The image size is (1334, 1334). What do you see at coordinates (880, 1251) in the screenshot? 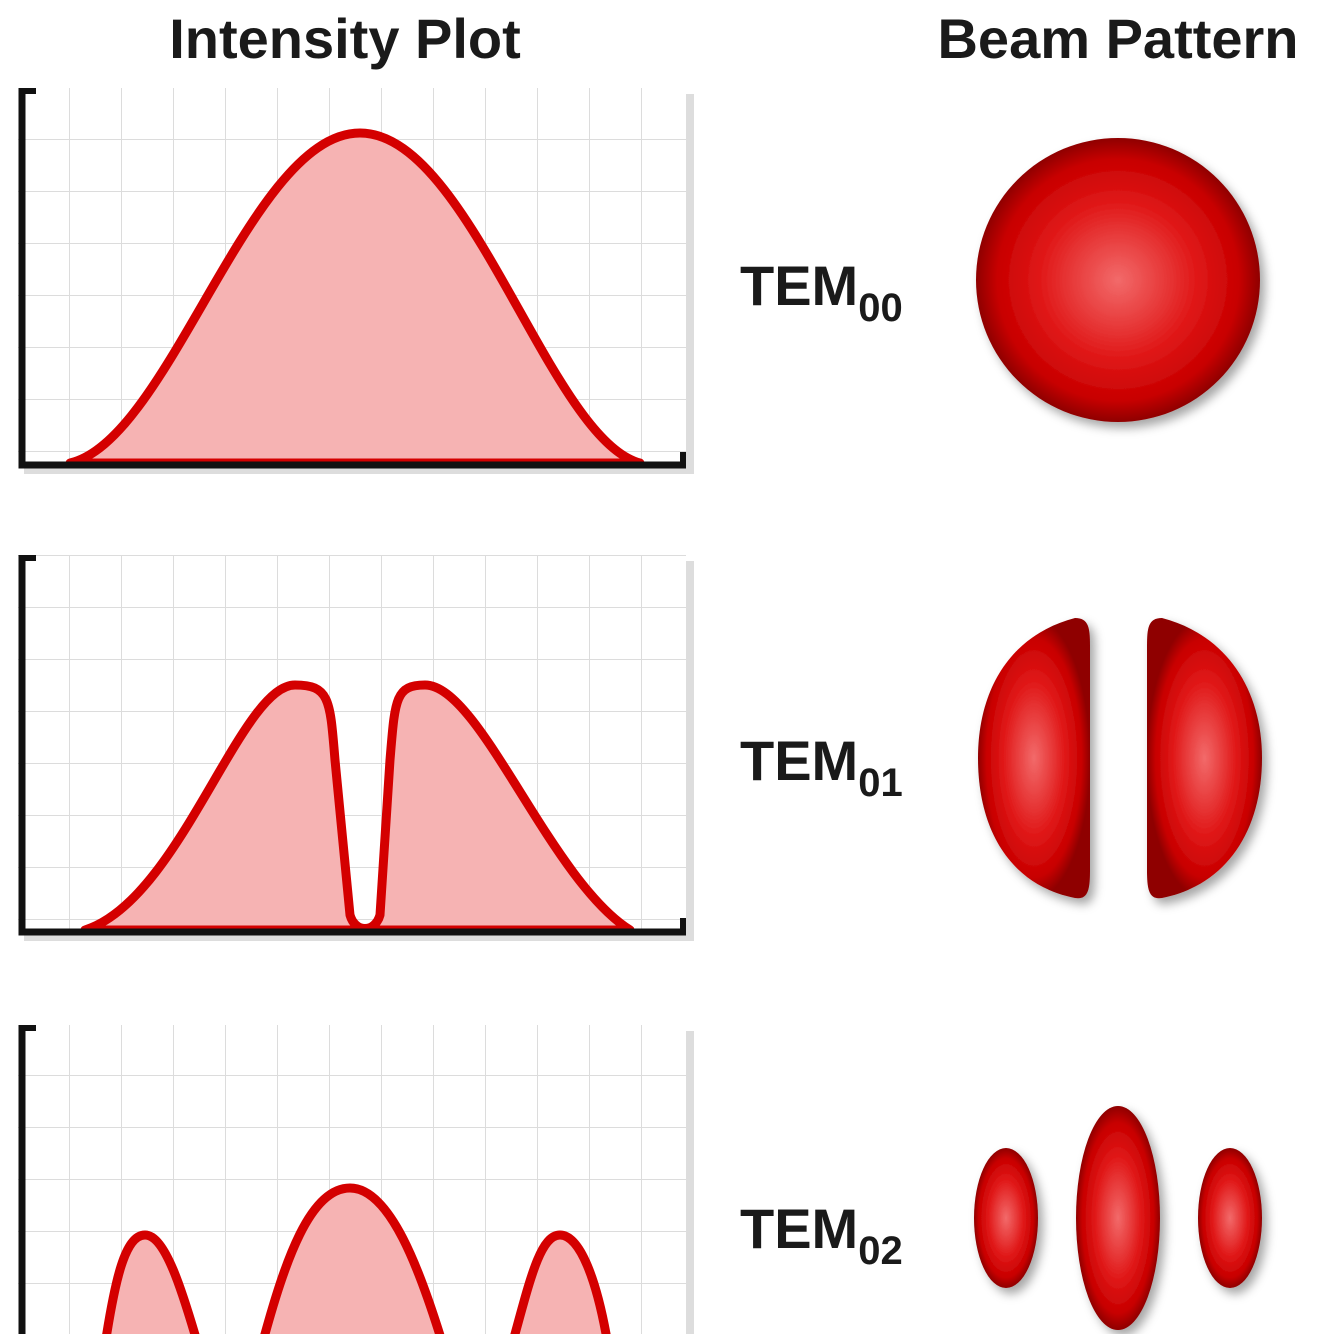
I see `mode-subscript: 02` at bounding box center [880, 1251].